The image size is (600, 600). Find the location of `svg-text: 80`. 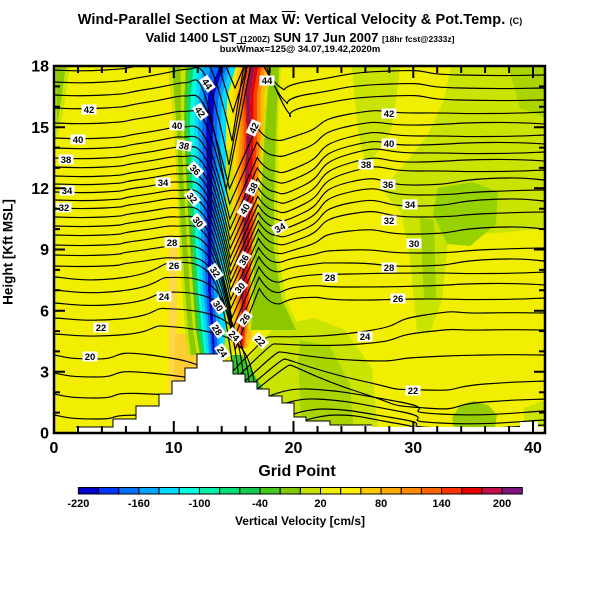

svg-text: 80 is located at coordinates (381, 504).